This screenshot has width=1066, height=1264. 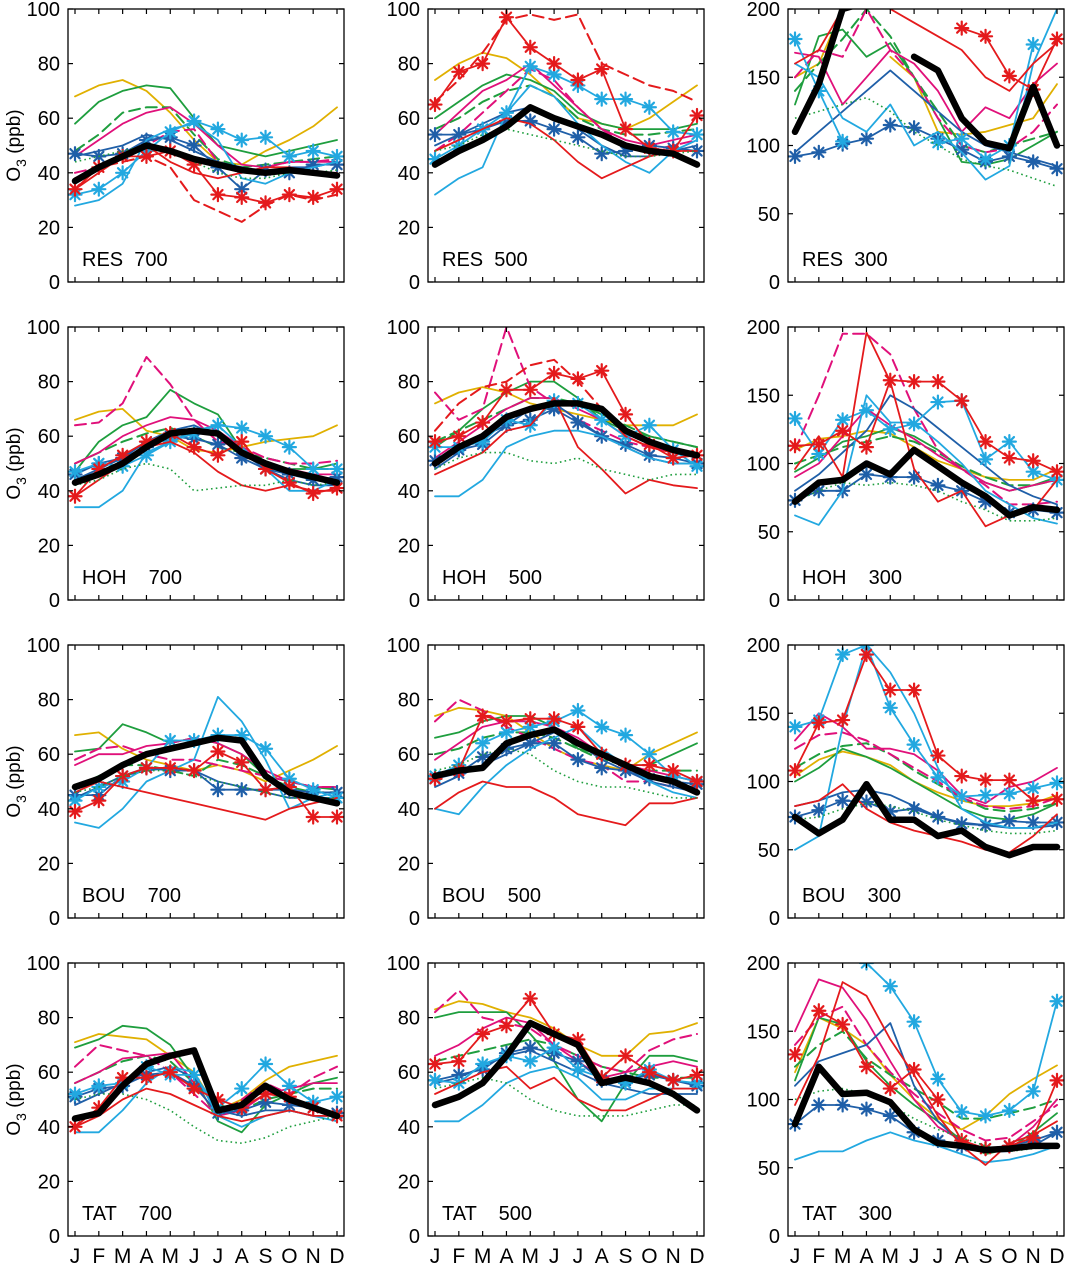 What do you see at coordinates (336, 1254) in the screenshot?
I see `x-tick-label: D` at bounding box center [336, 1254].